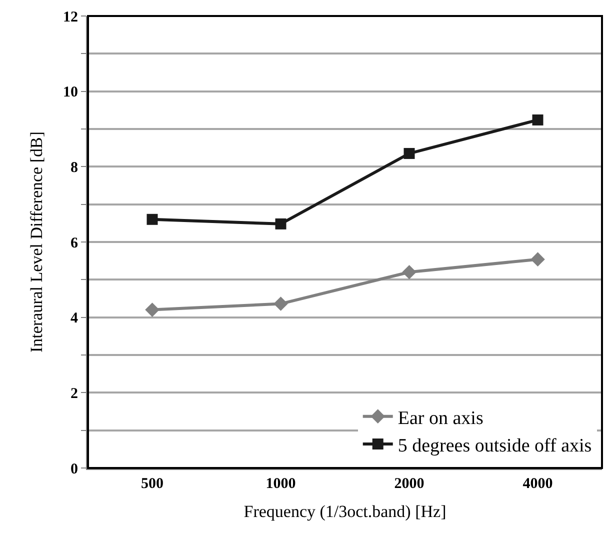 This screenshot has width=614, height=560. Describe the element at coordinates (345, 511) in the screenshot. I see `x-axis-title: Frequency (1/3oct.band) [Hz]` at that location.